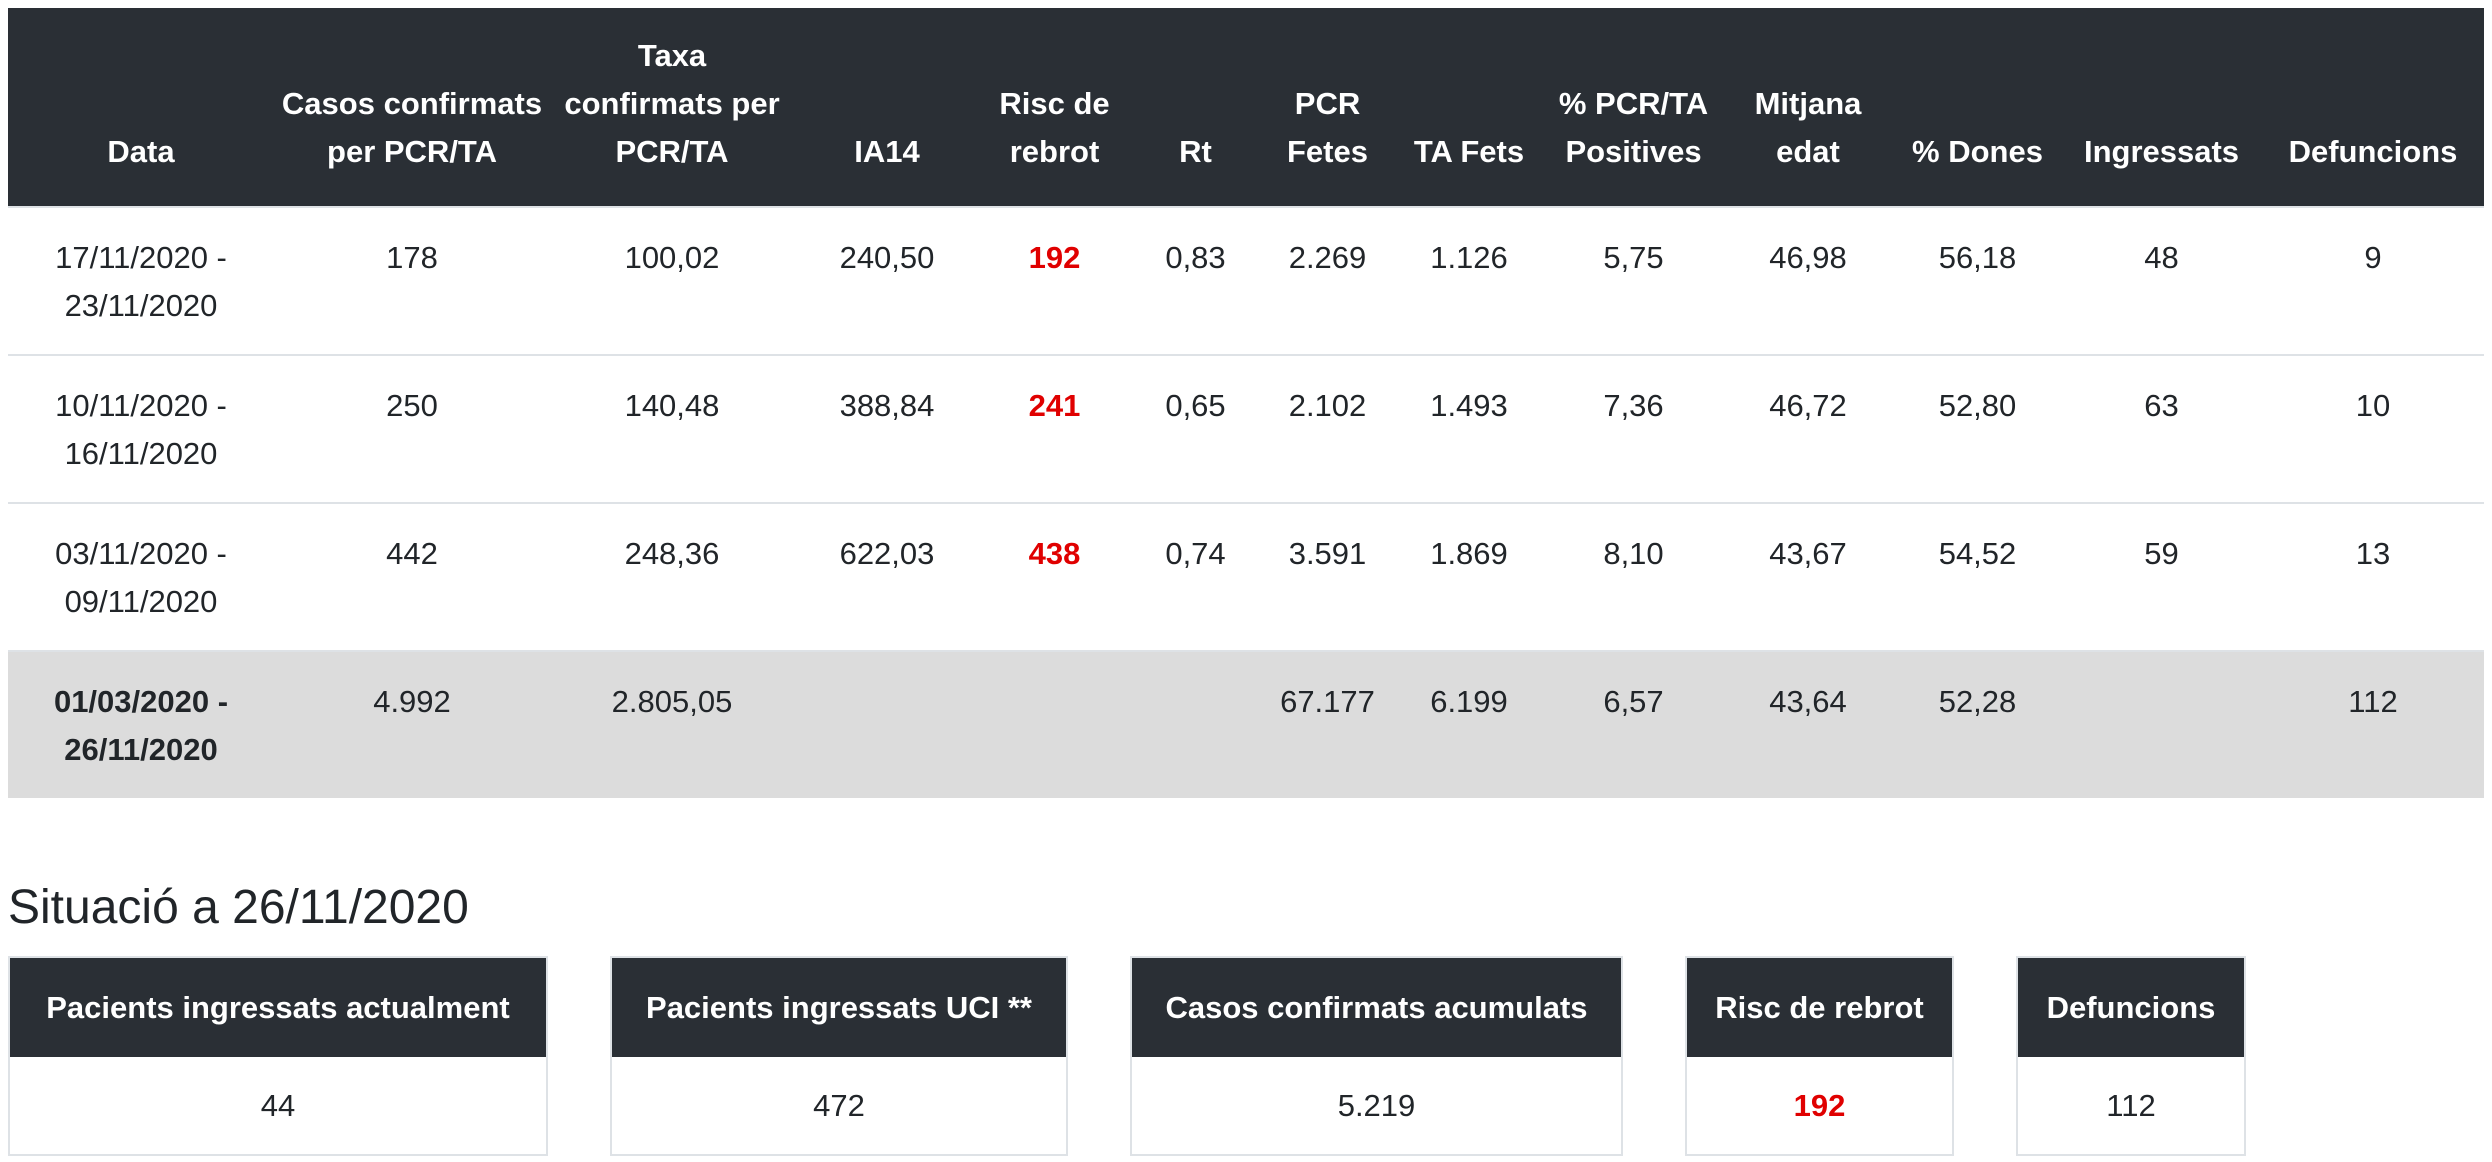 The width and height of the screenshot is (2492, 1162). Describe the element at coordinates (1977, 428) in the screenshot. I see `table-cell: 52,80` at that location.